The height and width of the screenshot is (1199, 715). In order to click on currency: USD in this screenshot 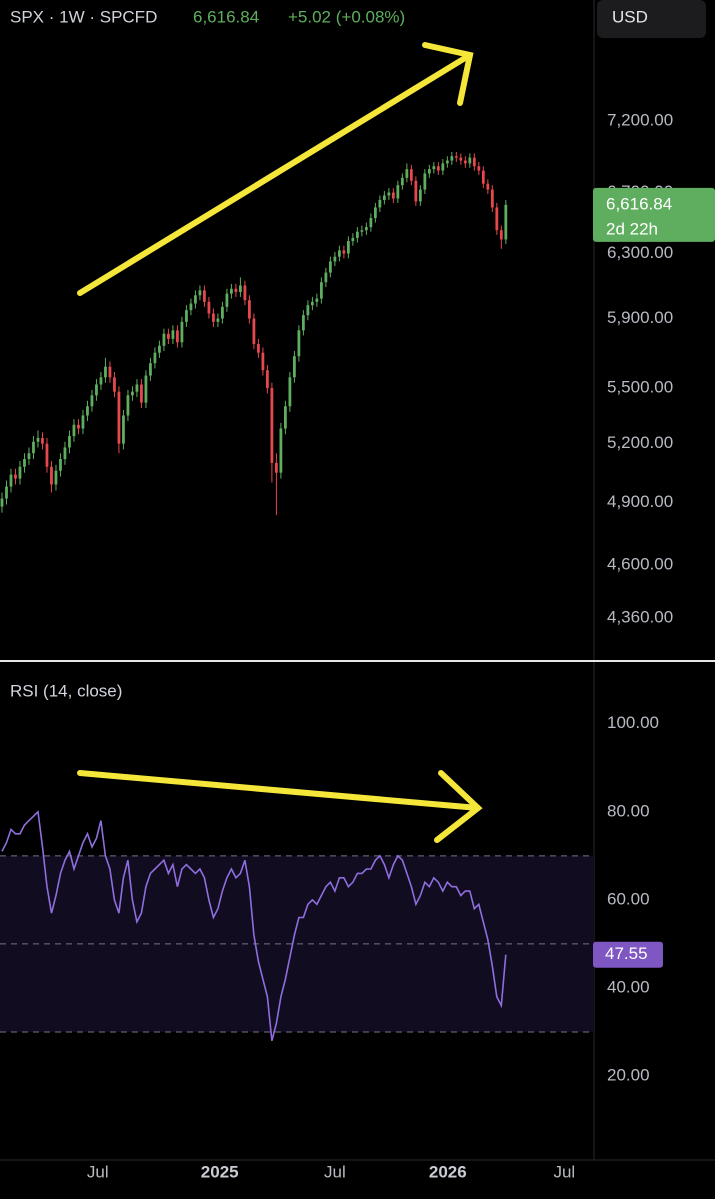, I will do `click(630, 16)`.